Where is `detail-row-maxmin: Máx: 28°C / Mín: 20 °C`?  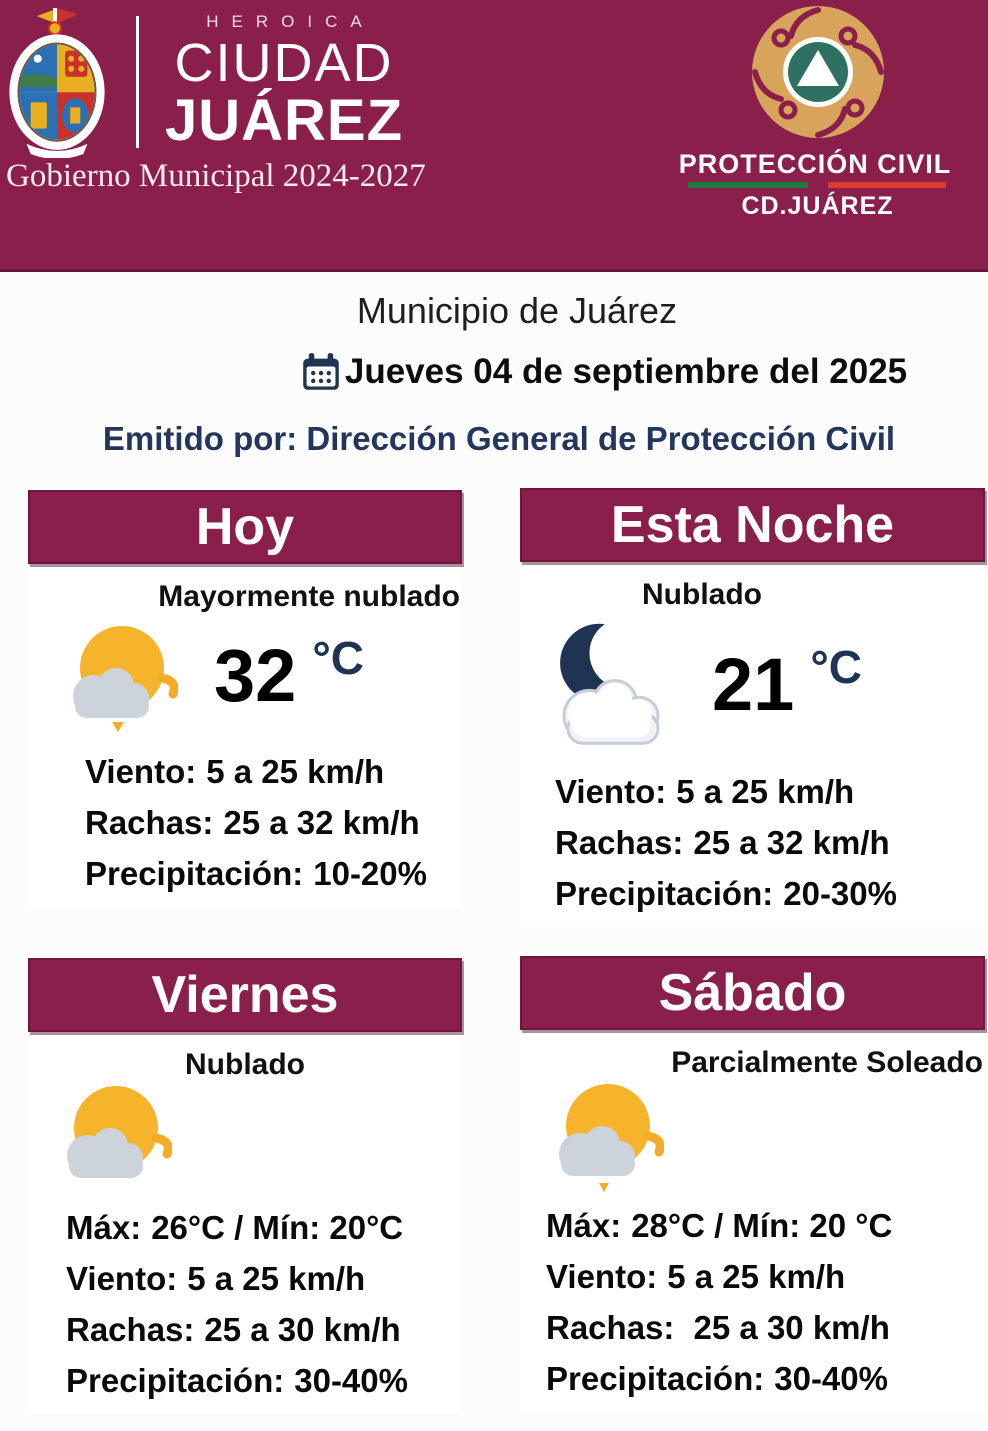 detail-row-maxmin: Máx: 28°C / Mín: 20 °C is located at coordinates (719, 1225).